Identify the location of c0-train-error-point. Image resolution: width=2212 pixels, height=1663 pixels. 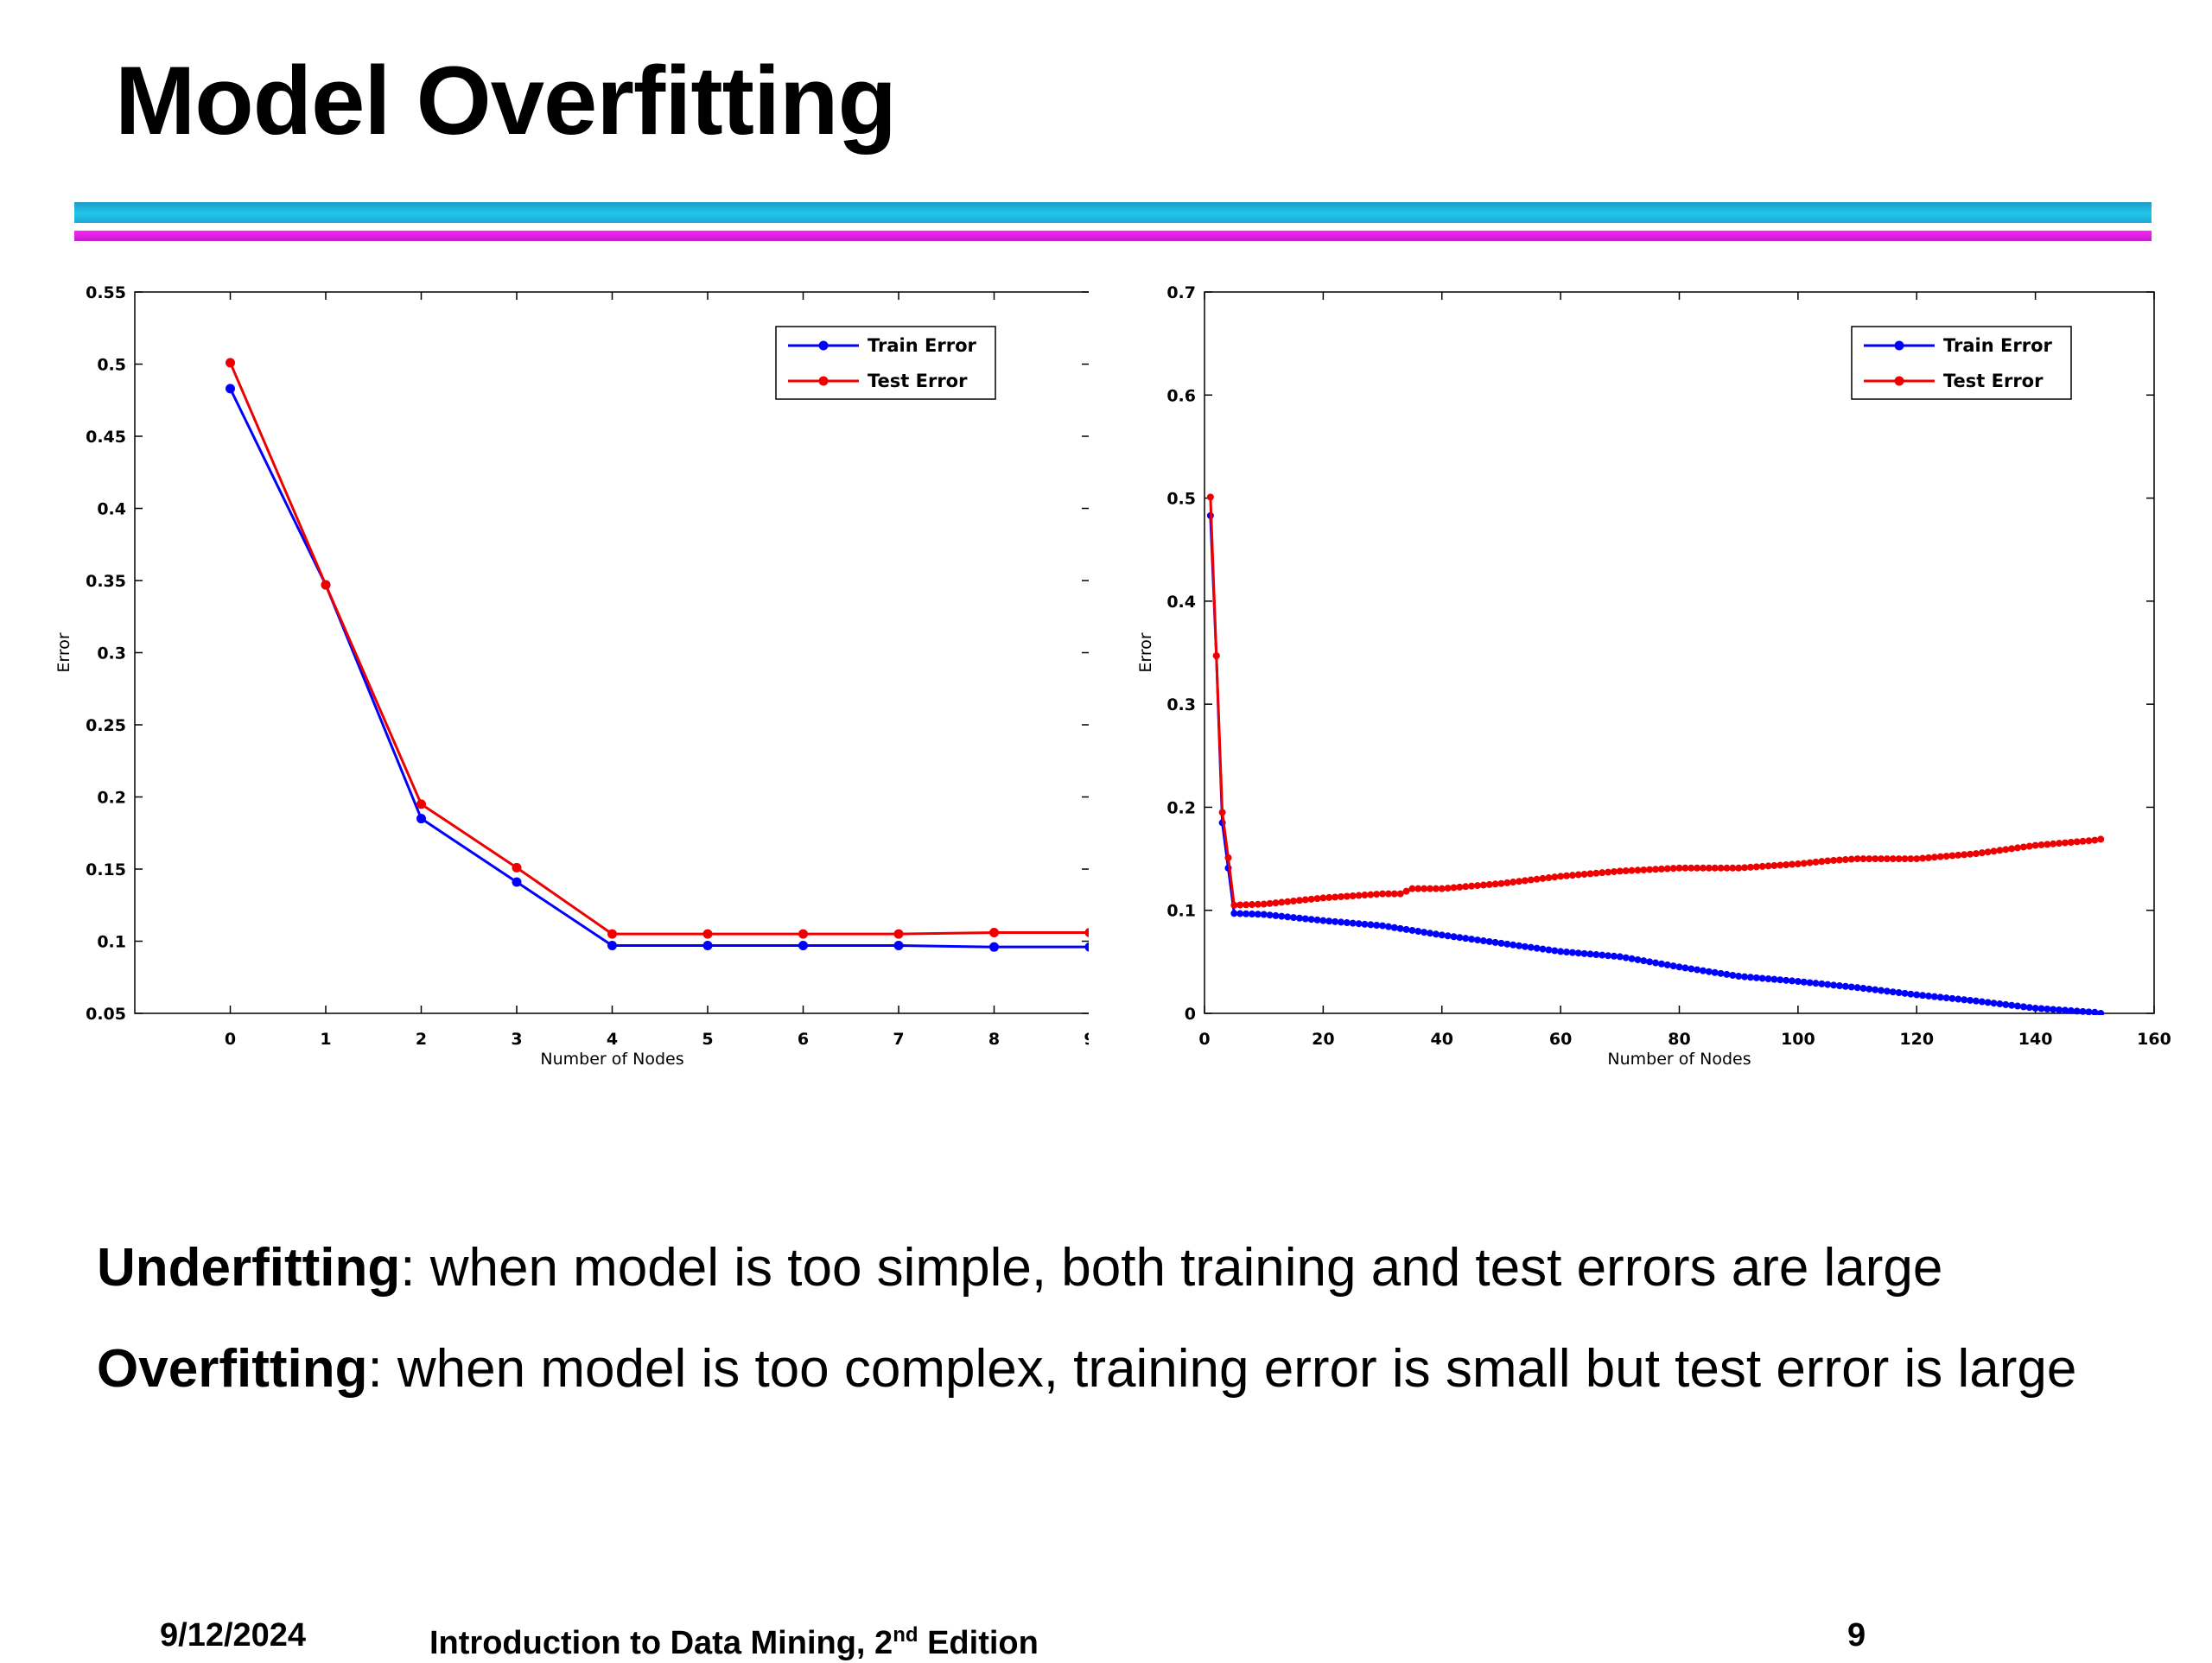
(517, 882).